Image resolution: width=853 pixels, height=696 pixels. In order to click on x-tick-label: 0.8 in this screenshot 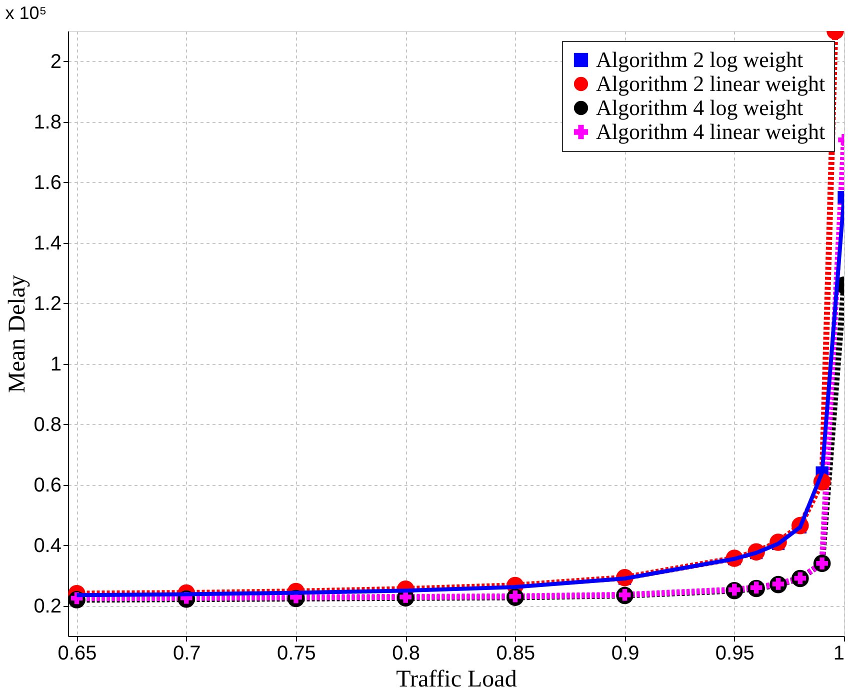, I will do `click(406, 653)`.